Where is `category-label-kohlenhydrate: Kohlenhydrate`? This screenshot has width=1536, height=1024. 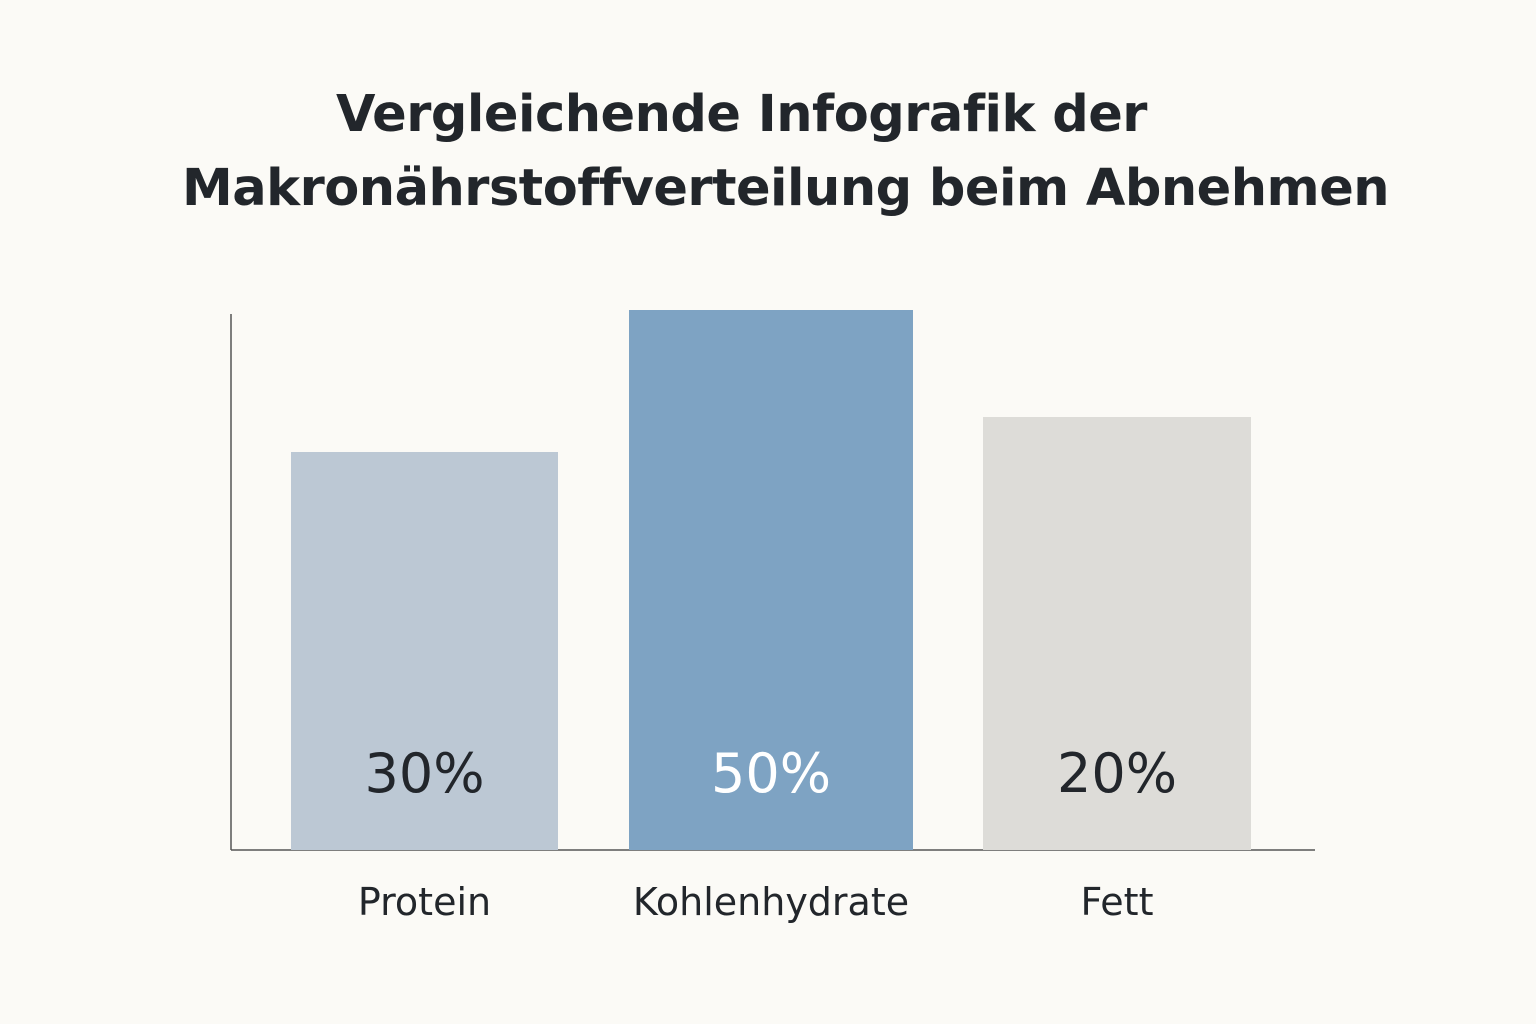 category-label-kohlenhydrate: Kohlenhydrate is located at coordinates (771, 902).